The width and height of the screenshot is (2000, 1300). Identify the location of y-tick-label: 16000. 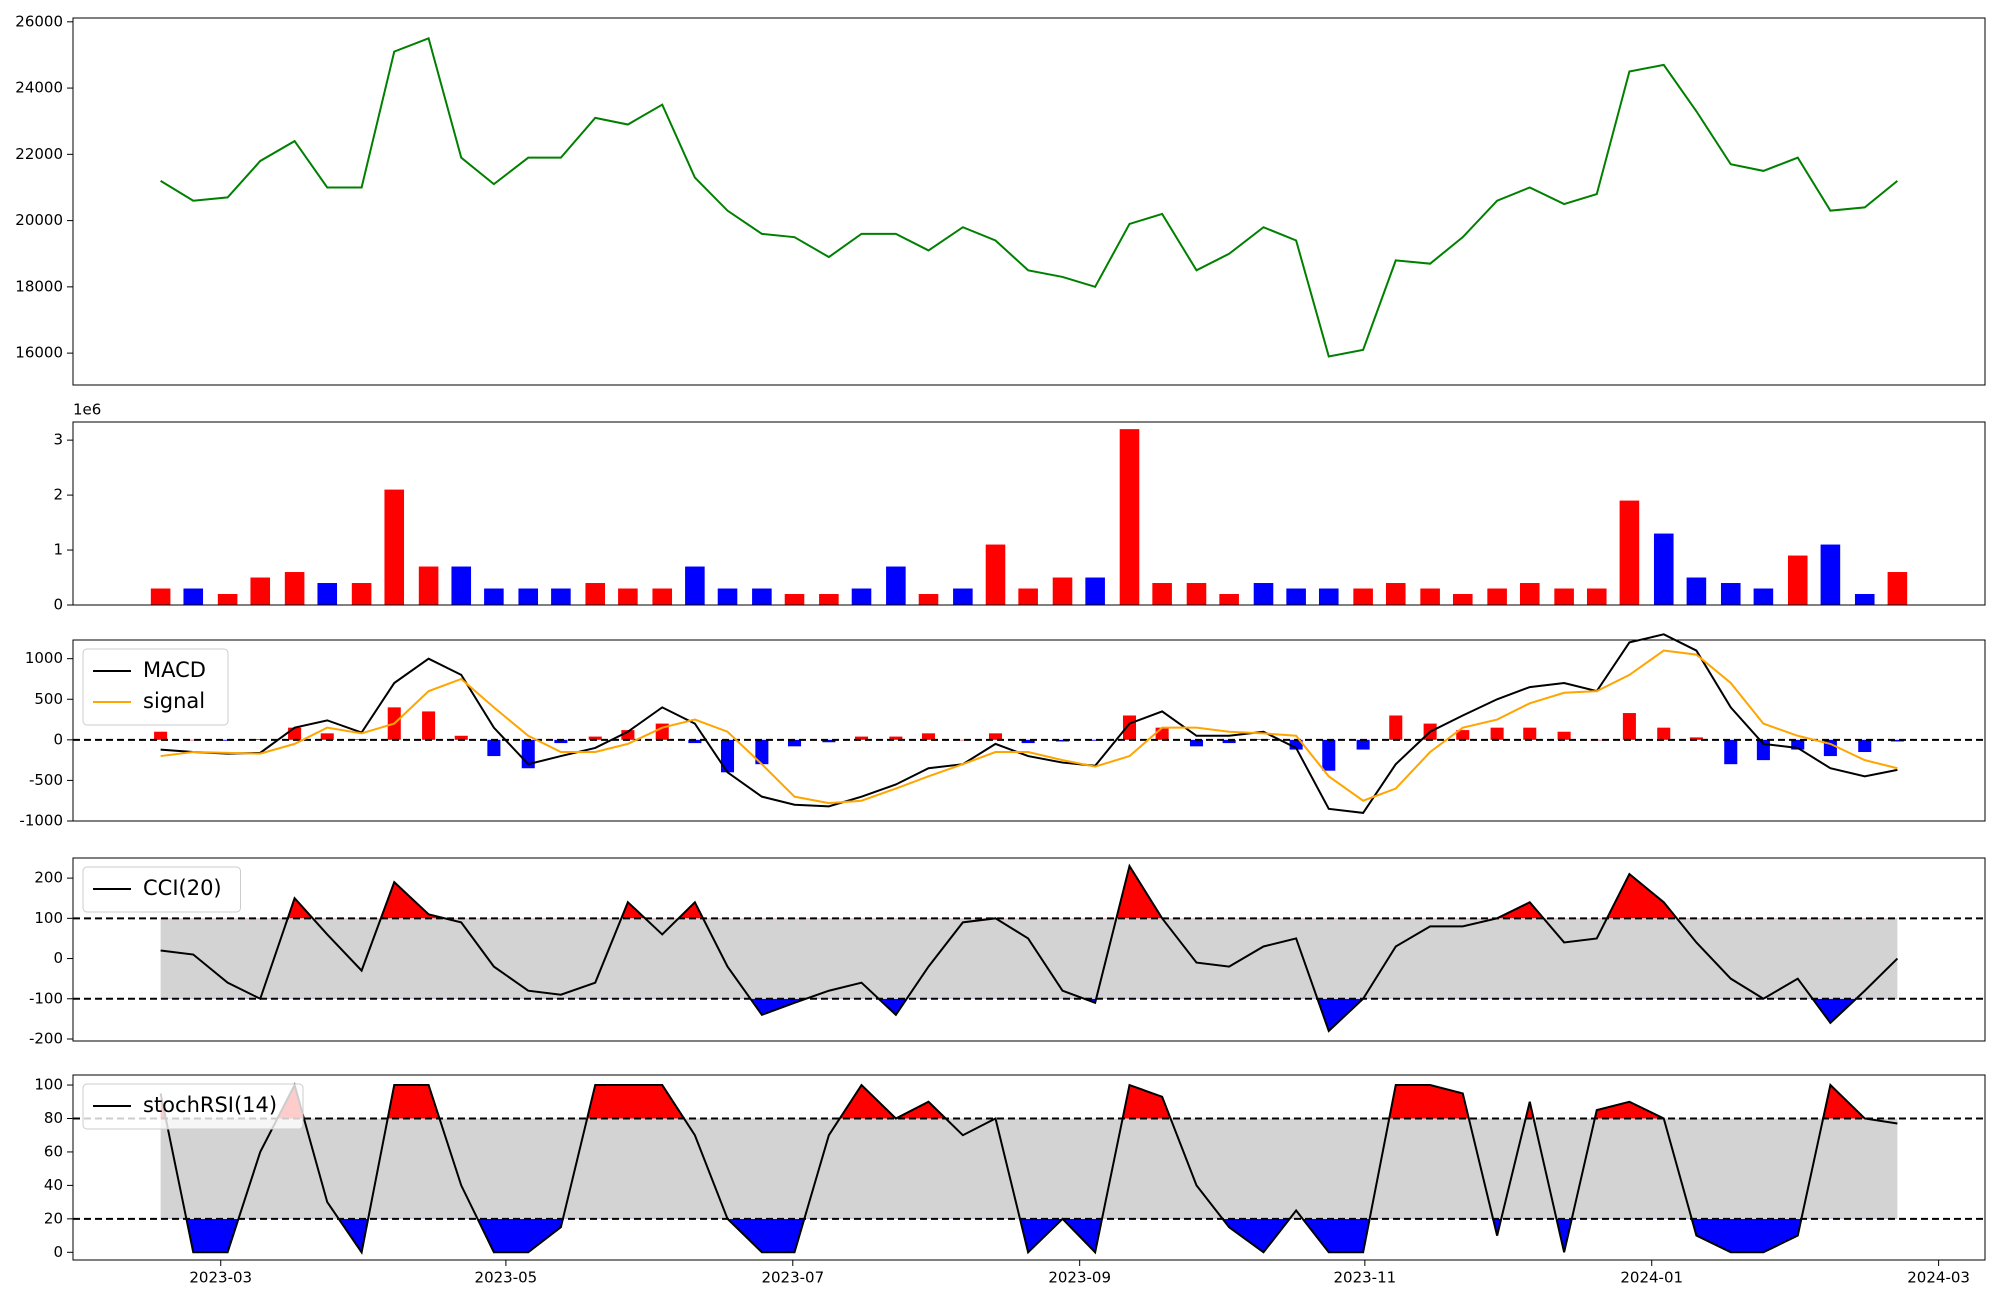
(39, 353).